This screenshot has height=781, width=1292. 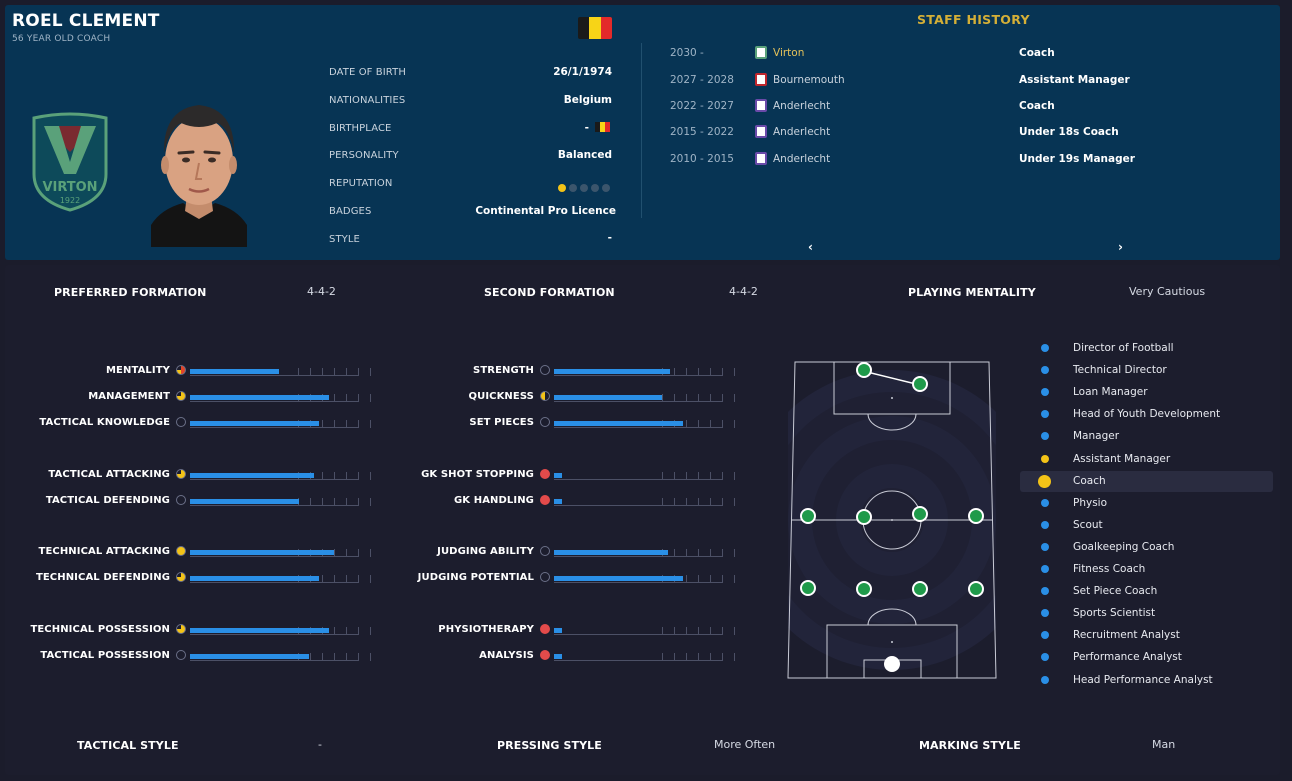 What do you see at coordinates (344, 239) in the screenshot?
I see `style-label: STYLE` at bounding box center [344, 239].